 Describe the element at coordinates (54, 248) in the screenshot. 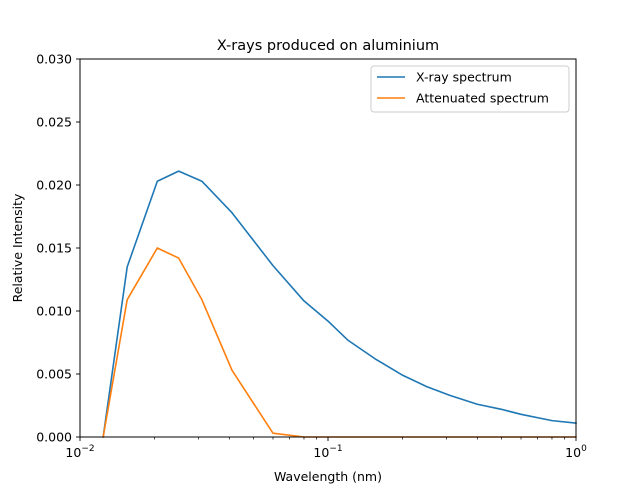

I see `y-tick-label: 0.015` at that location.